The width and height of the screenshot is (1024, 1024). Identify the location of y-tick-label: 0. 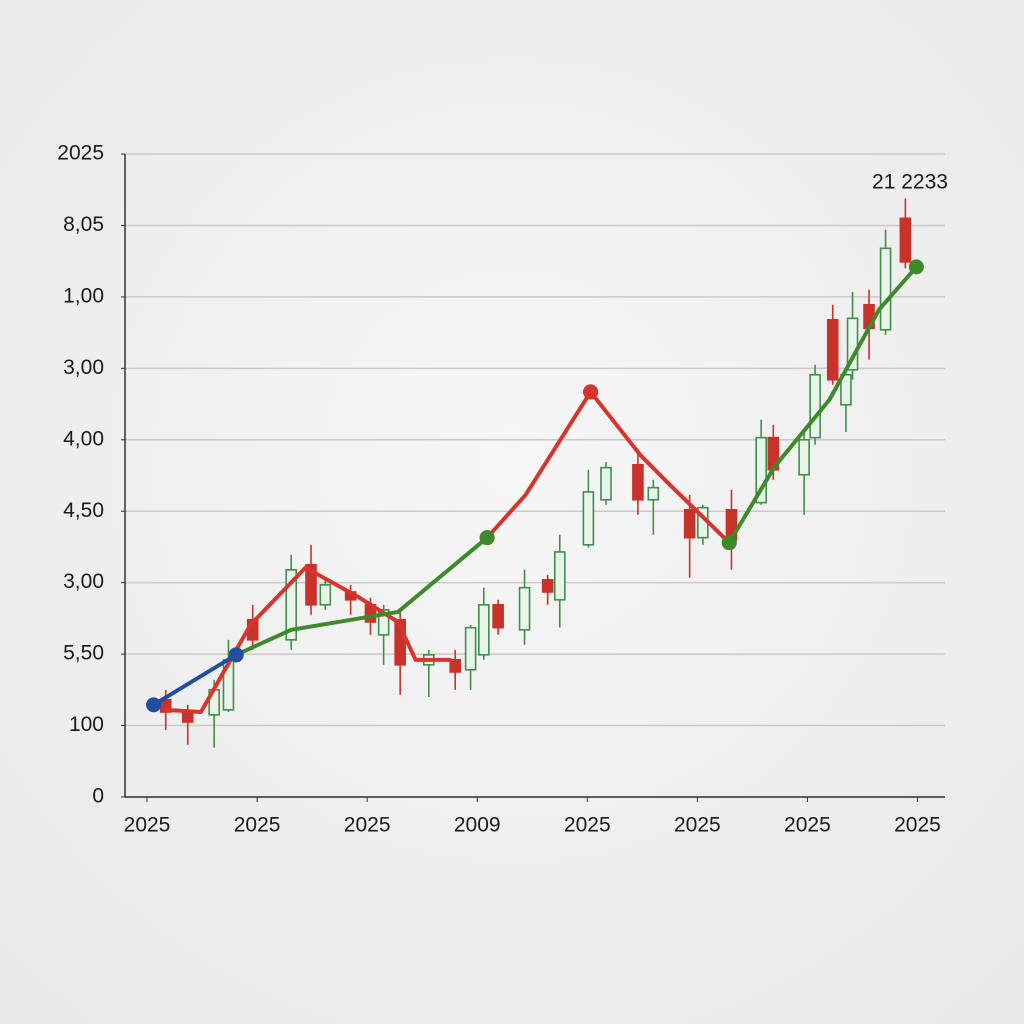
(98, 796).